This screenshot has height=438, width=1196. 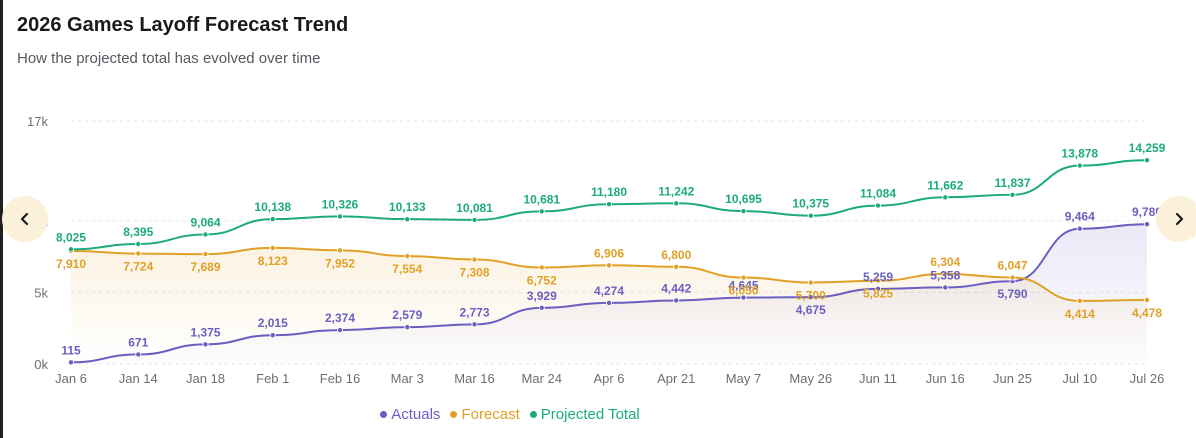 What do you see at coordinates (205, 378) in the screenshot?
I see `x-tick-label: Jan 18` at bounding box center [205, 378].